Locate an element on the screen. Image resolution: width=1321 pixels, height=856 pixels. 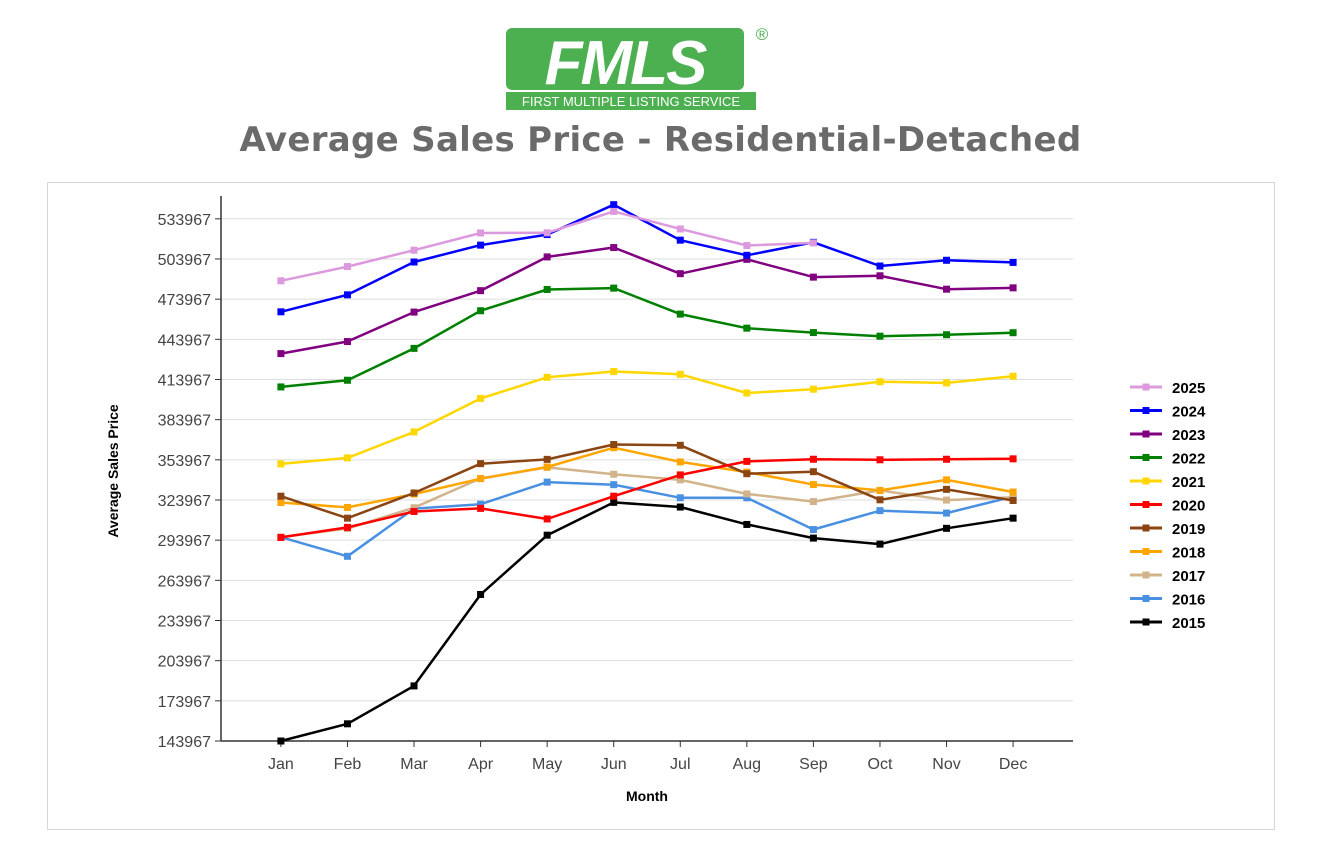
legend-label: 2016 is located at coordinates (1188, 600).